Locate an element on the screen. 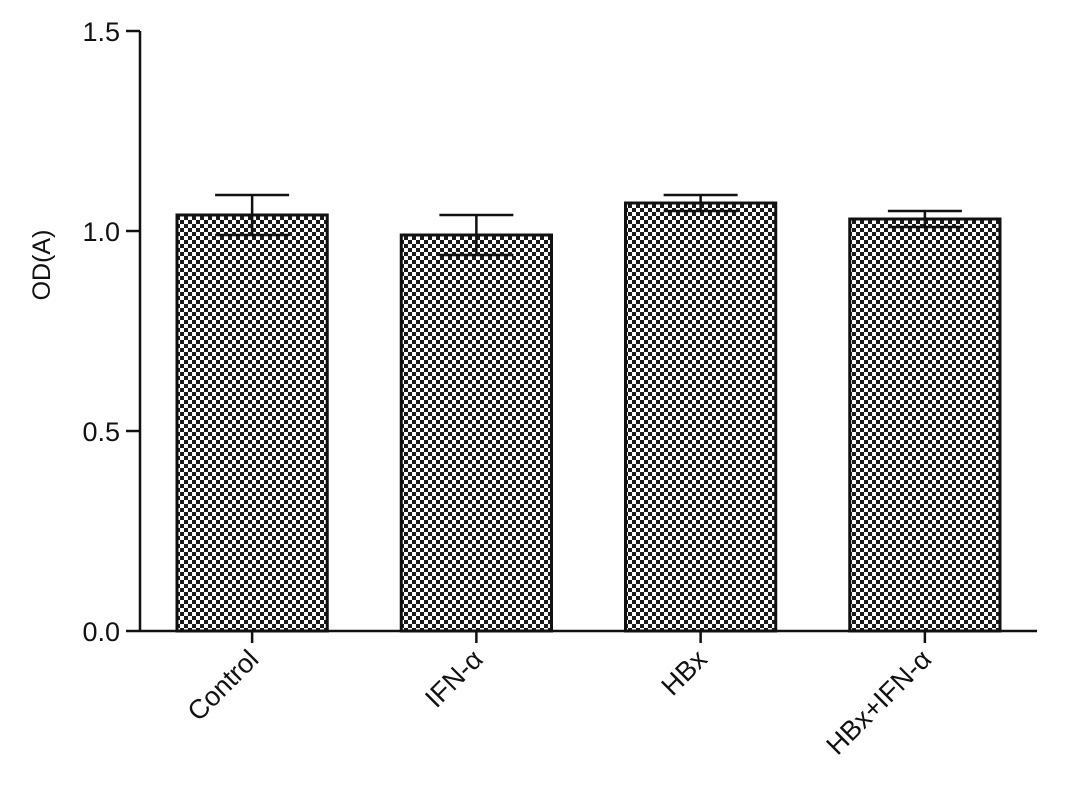  x-tick-label-1: IFN-α is located at coordinates (453, 678).